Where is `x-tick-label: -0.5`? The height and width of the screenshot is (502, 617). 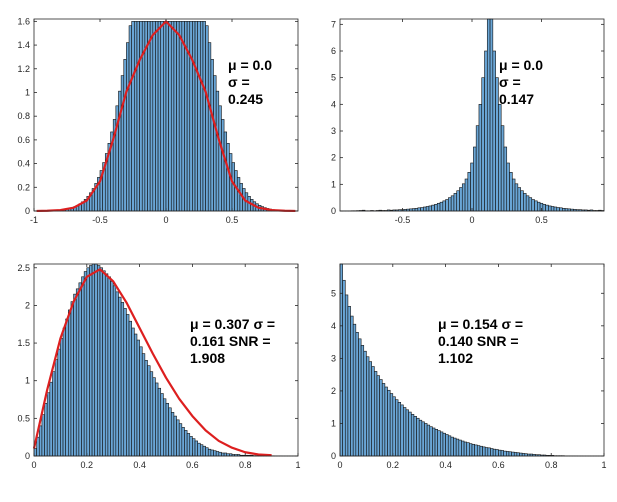 x-tick-label: -0.5 is located at coordinates (403, 220).